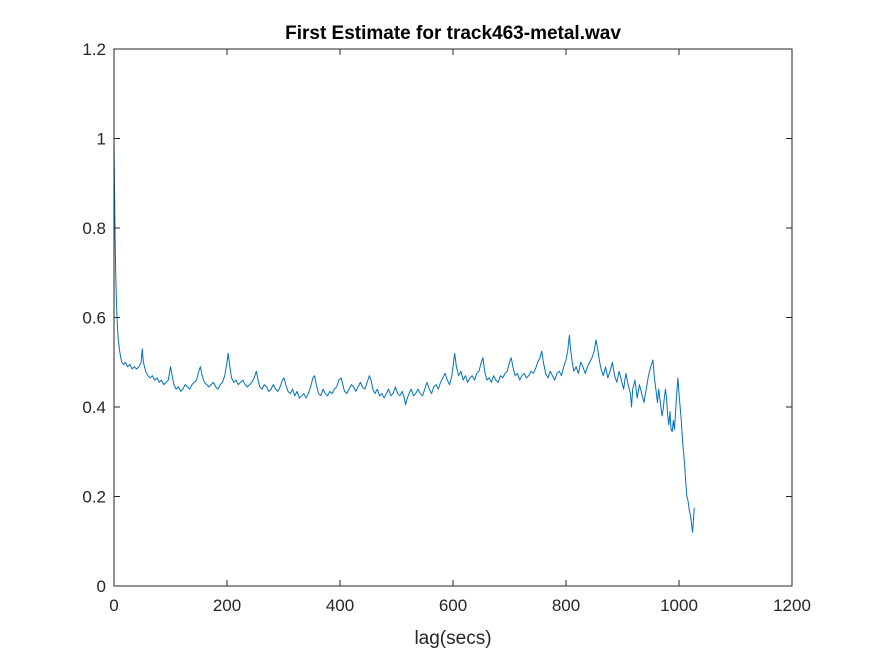  Describe the element at coordinates (113, 605) in the screenshot. I see `x-tick-label-0: 0` at that location.